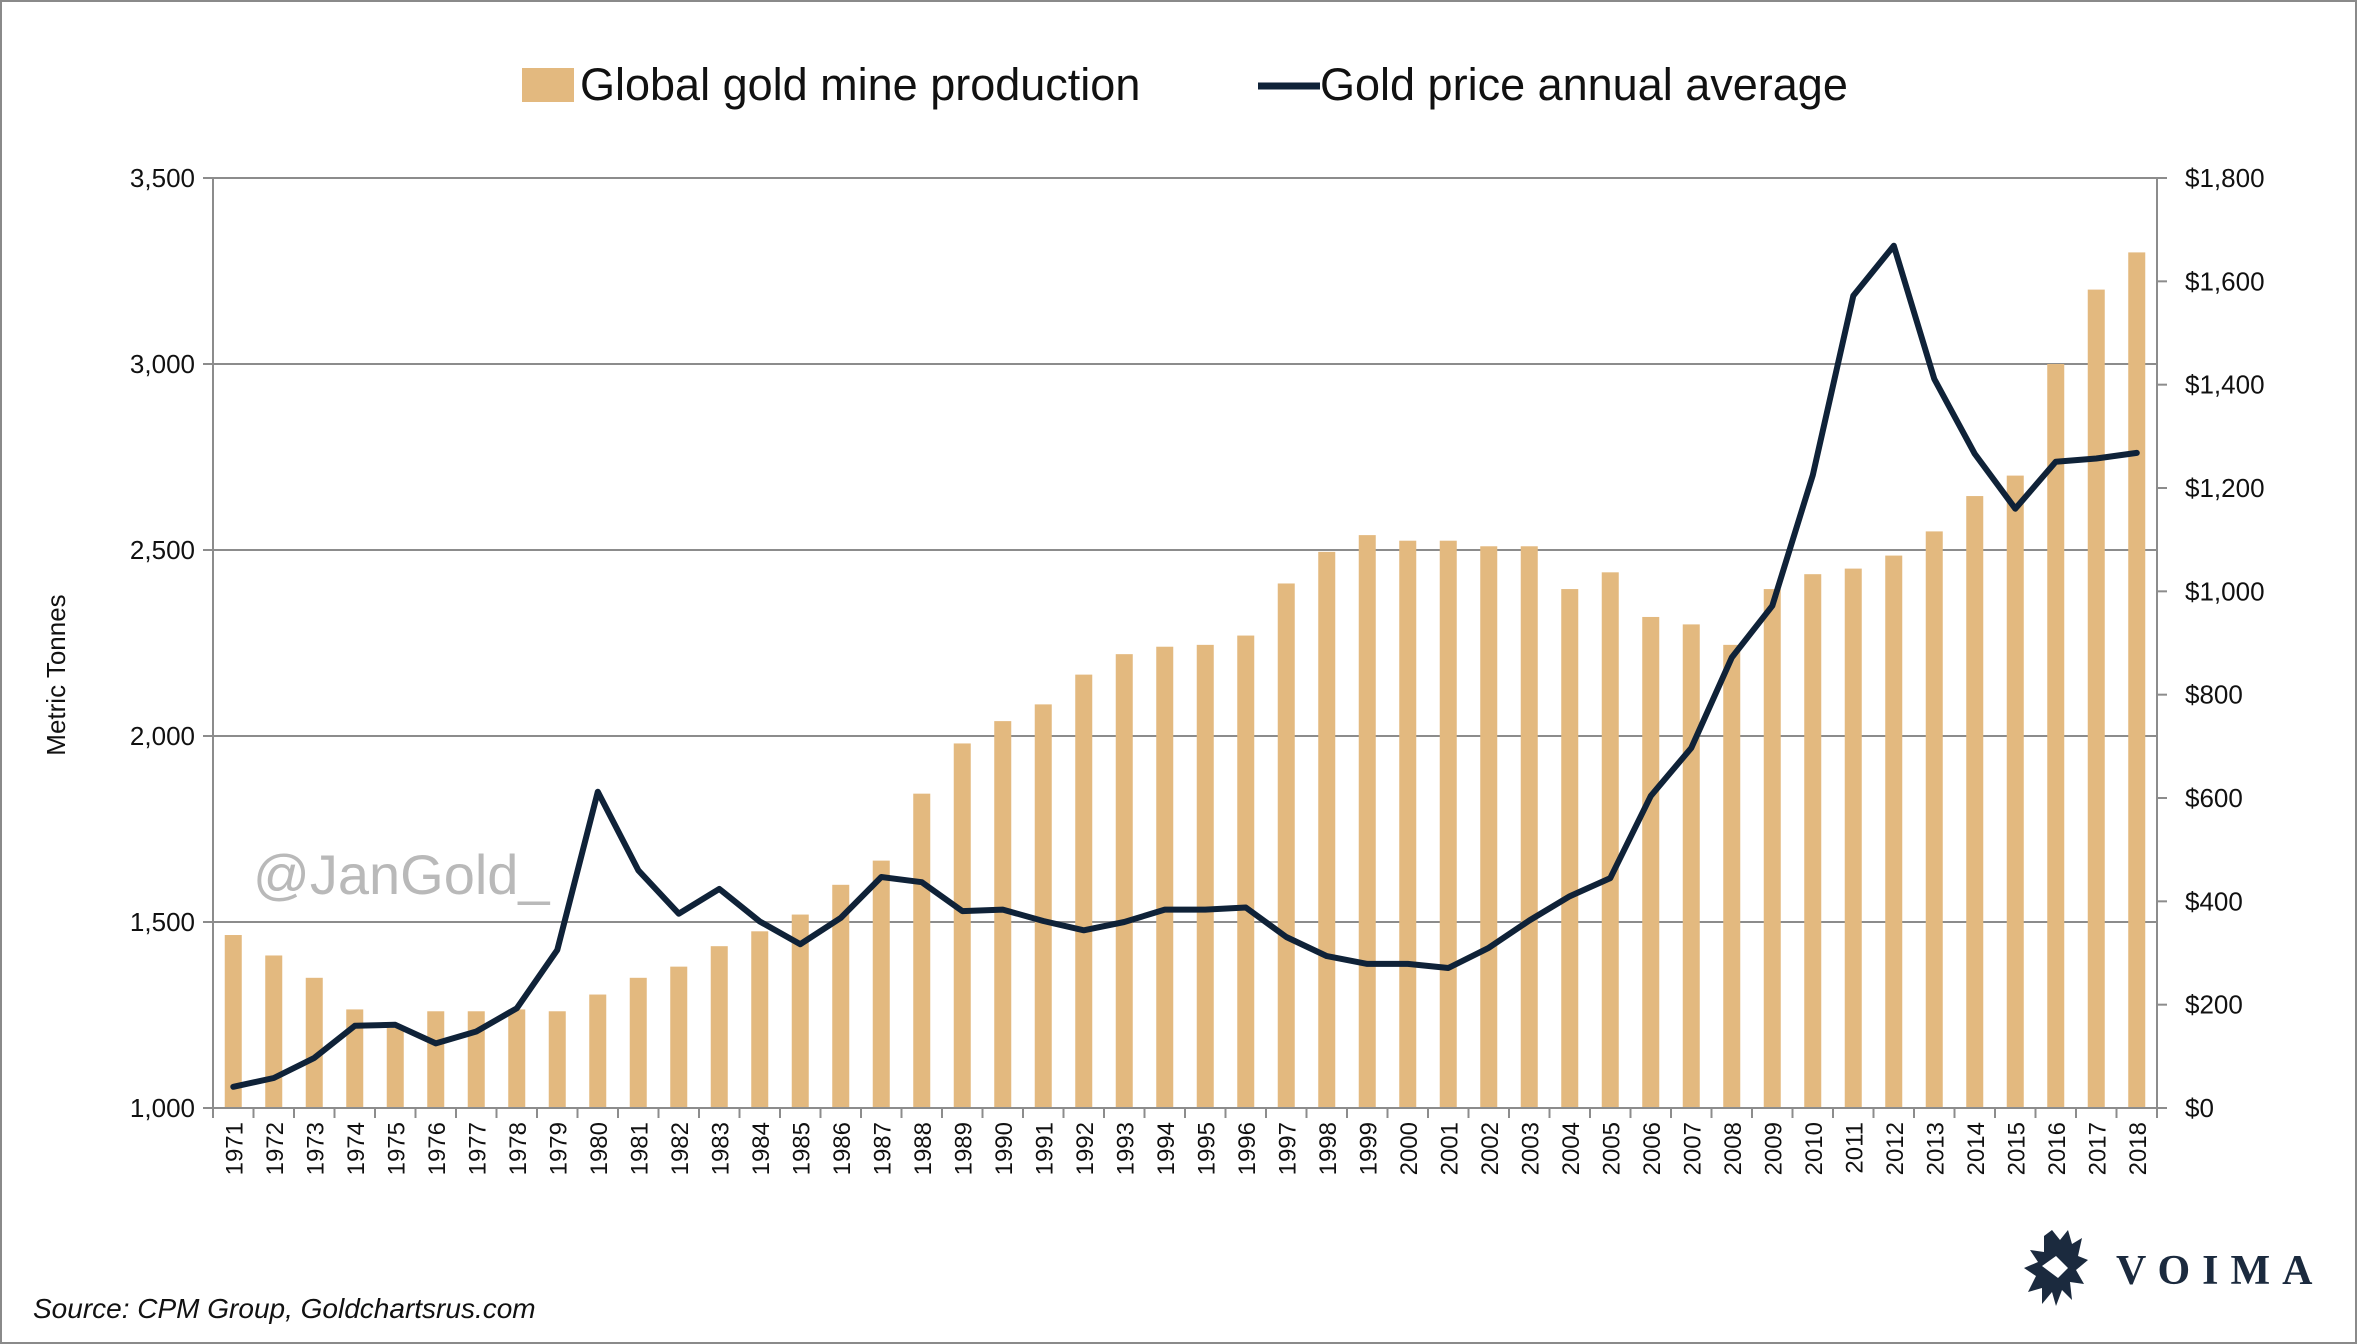  What do you see at coordinates (1814, 1148) in the screenshot?
I see `x-tick-label: 2010` at bounding box center [1814, 1148].